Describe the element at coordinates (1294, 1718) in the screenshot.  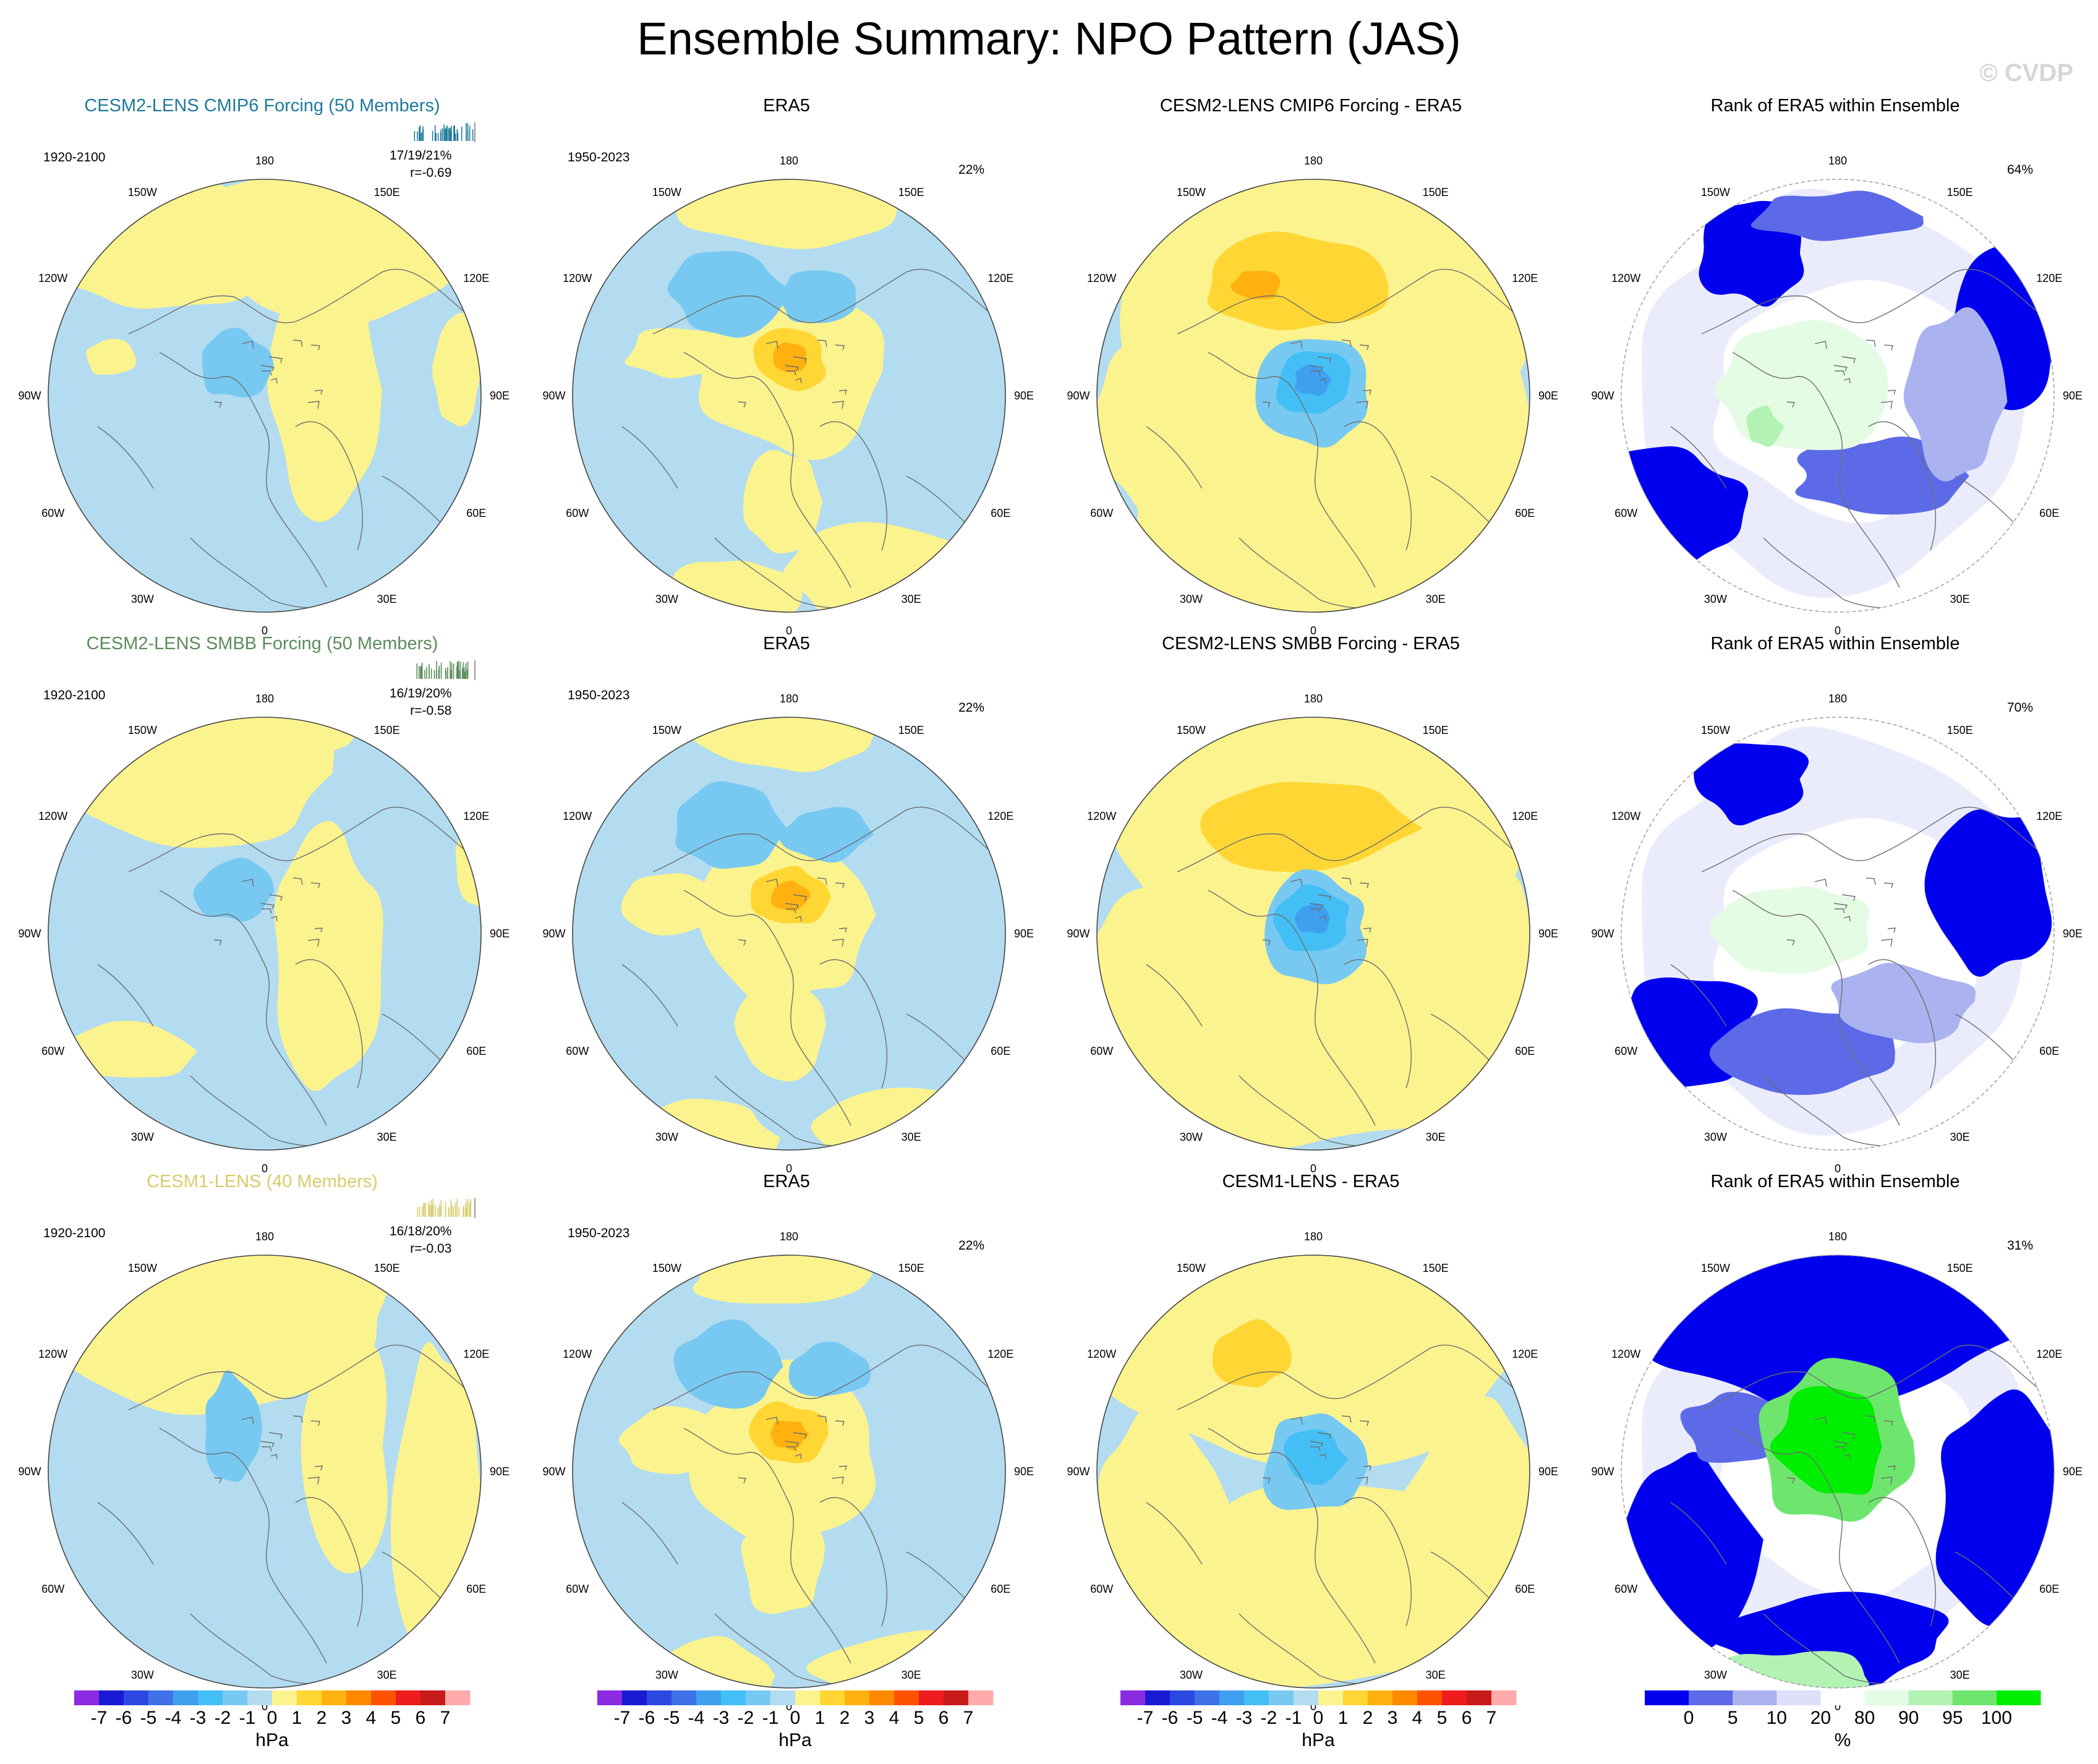
I see `colorbar-tick-label: -1` at that location.